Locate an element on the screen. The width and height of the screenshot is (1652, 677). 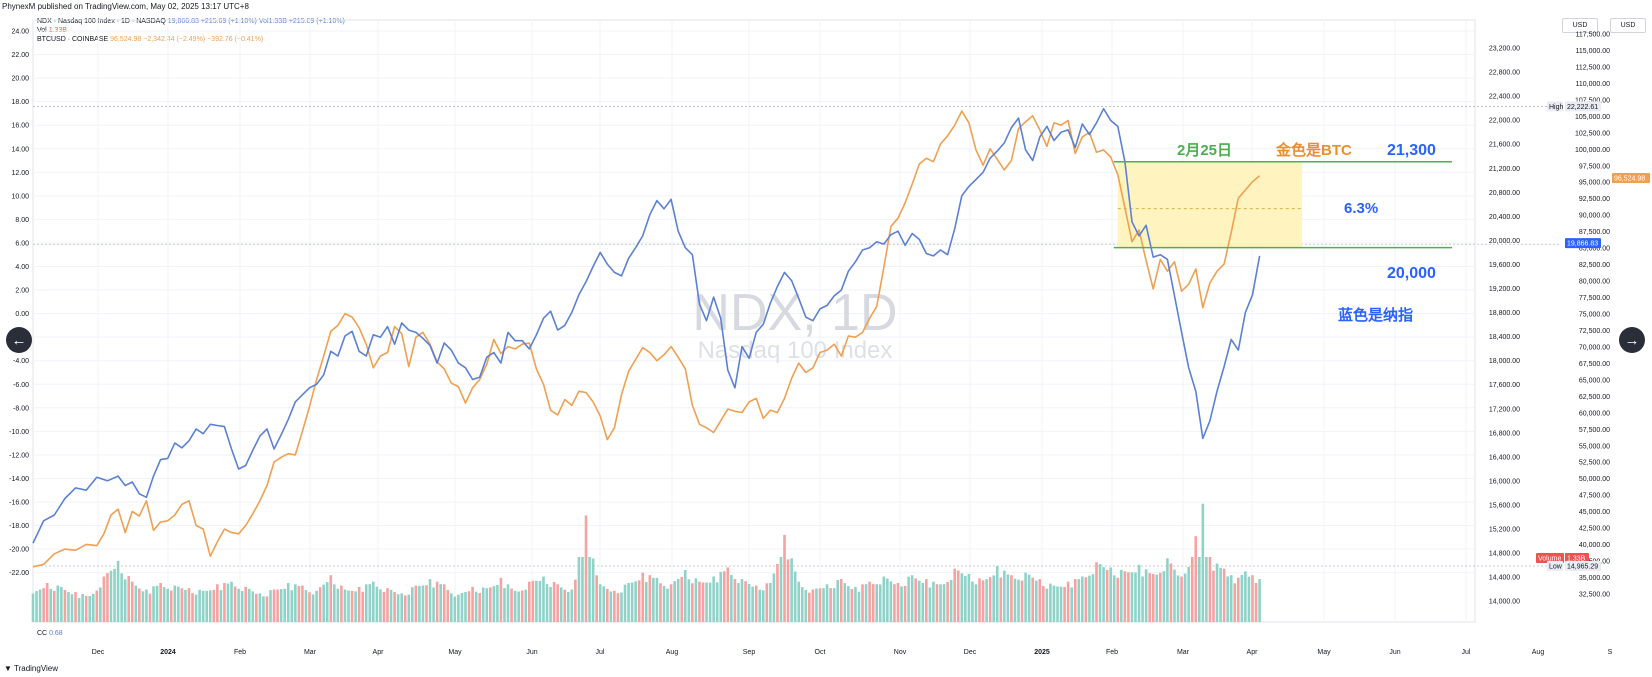
volume-bars is located at coordinates (646, 562).